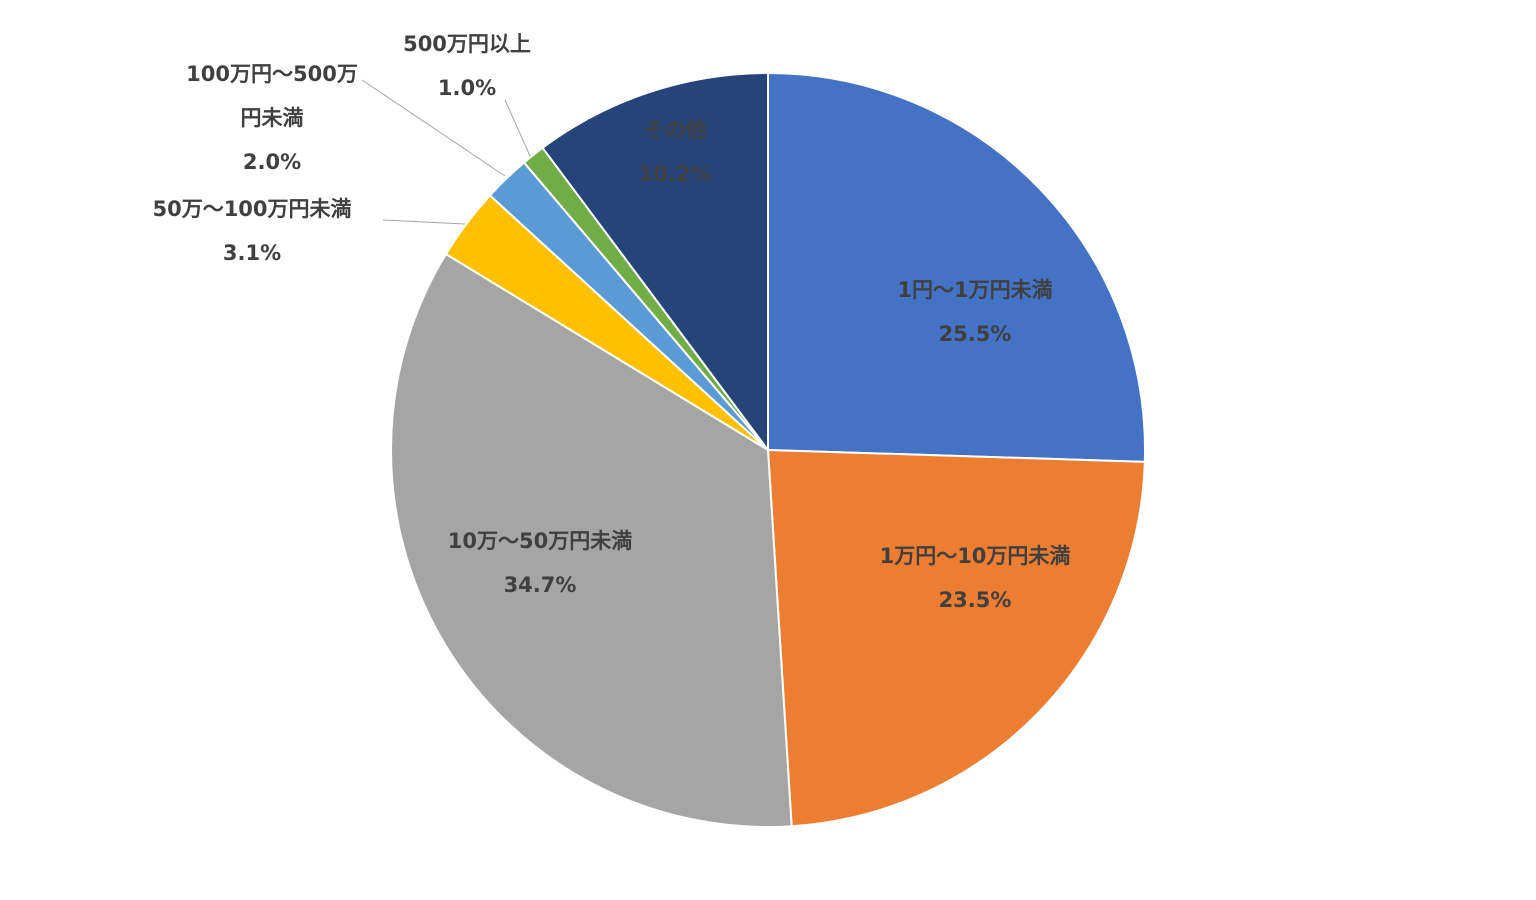  I want to click on value-label: 23.5%, so click(975, 600).